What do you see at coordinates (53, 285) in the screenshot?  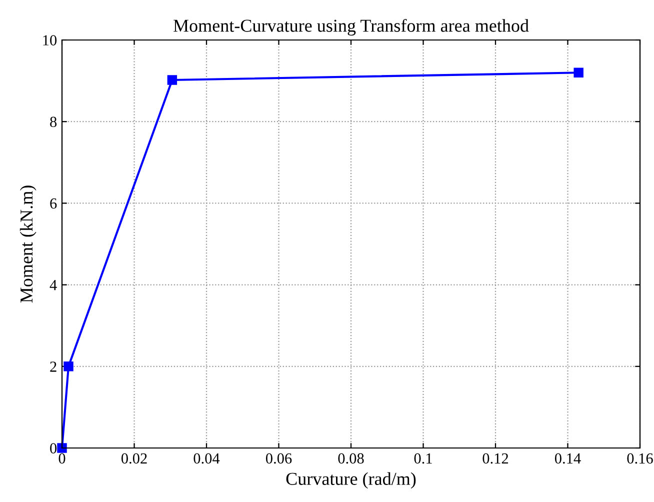 I see `y-tick-label: 4` at bounding box center [53, 285].